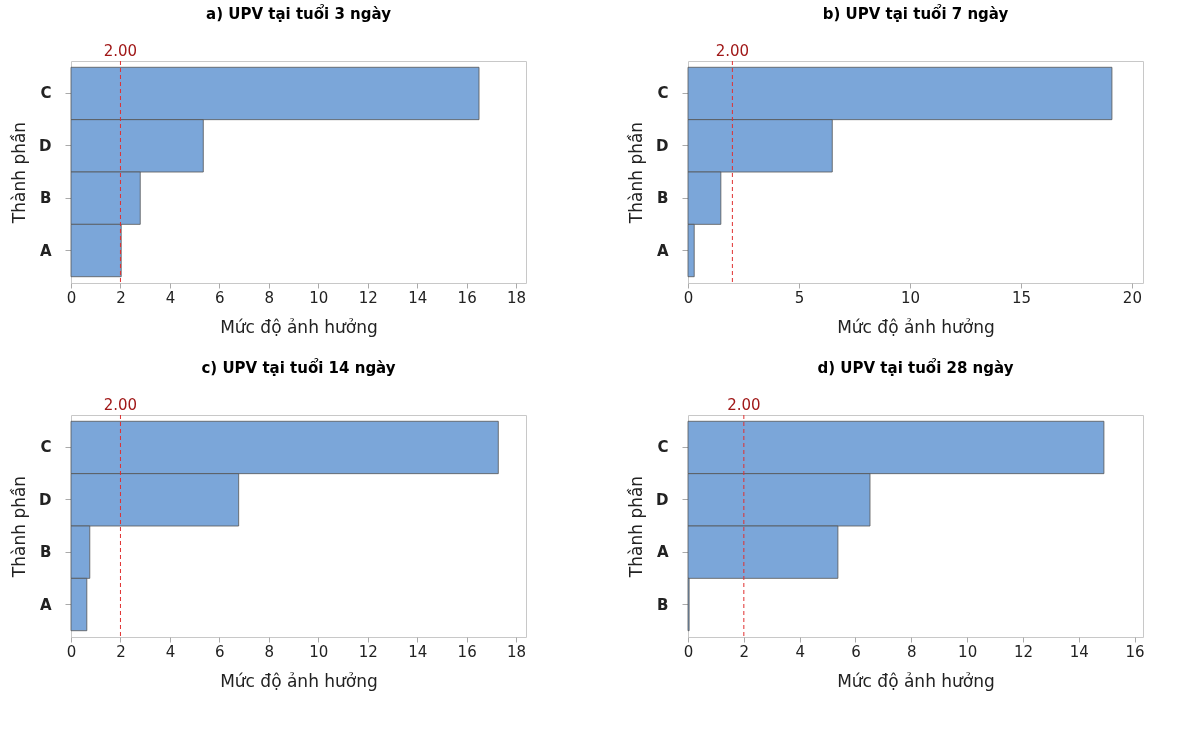 The height and width of the screenshot is (750, 1191). Describe the element at coordinates (299, 13) in the screenshot. I see `chart-title: a) UPV tại tuổi 3 ngày` at that location.